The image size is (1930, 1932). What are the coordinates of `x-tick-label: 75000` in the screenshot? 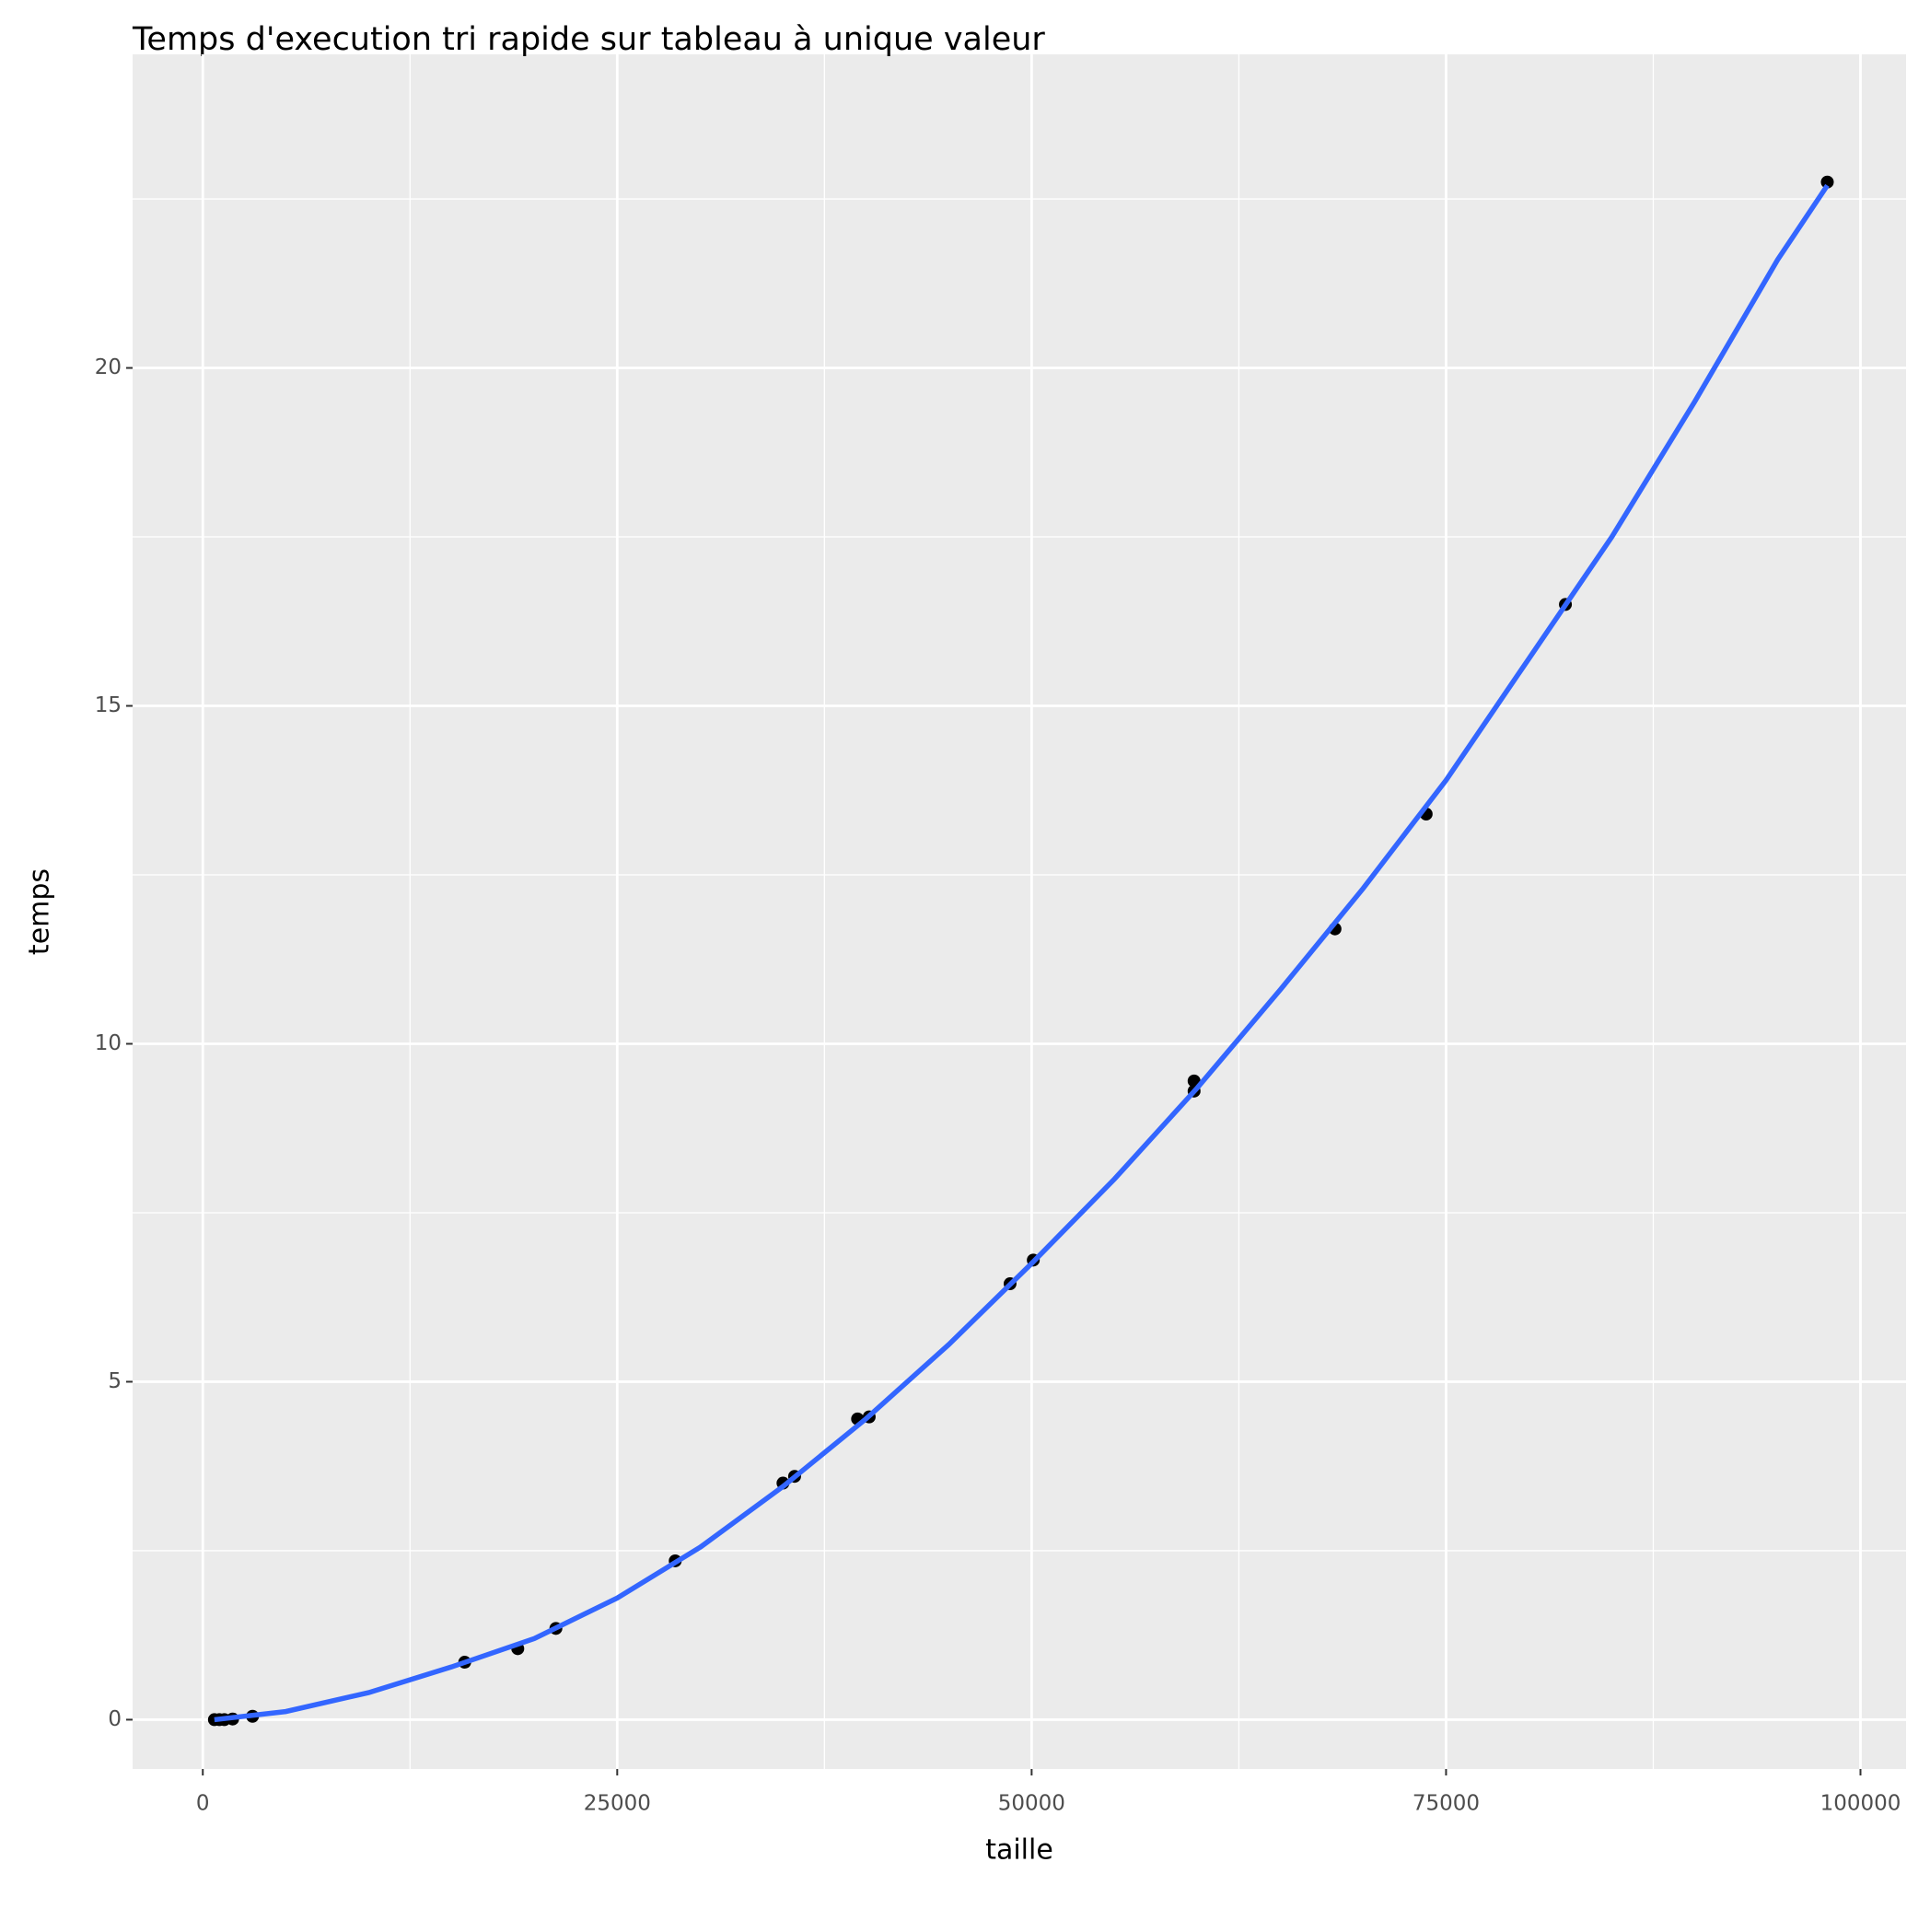 It's located at (1446, 1804).